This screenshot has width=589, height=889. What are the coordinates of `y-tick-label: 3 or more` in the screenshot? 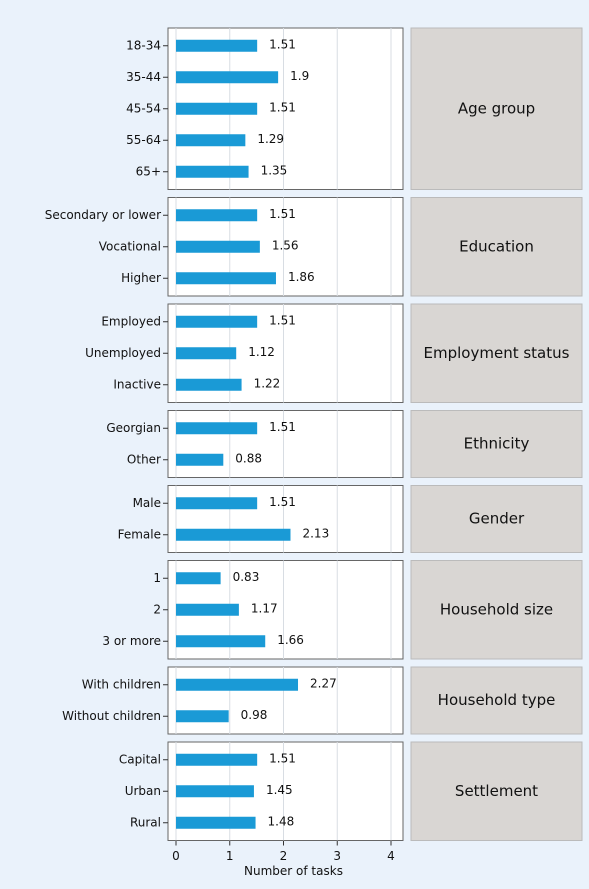 It's located at (131, 641).